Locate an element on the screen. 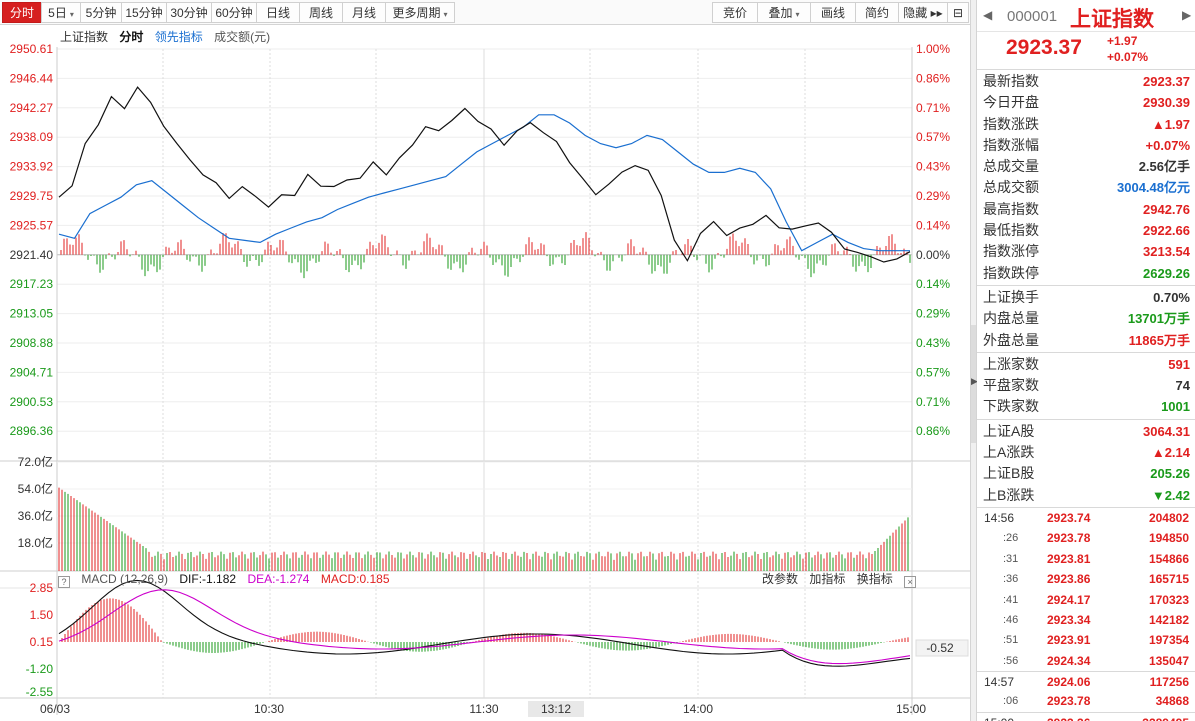 Image resolution: width=1195 pixels, height=721 pixels. tick-time: 15:00 is located at coordinates (999, 717).